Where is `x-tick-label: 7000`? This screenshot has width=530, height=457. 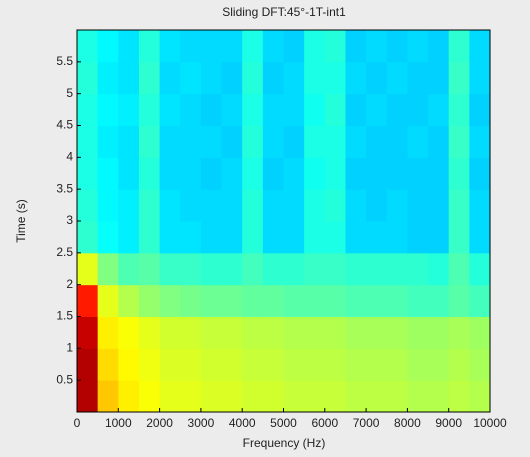
x-tick-label: 7000 is located at coordinates (366, 423).